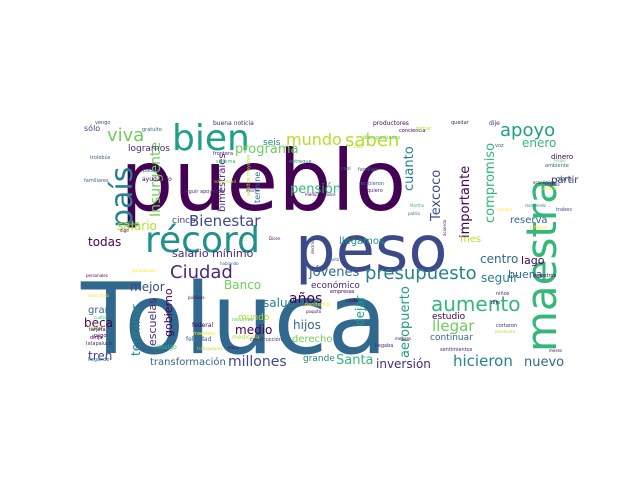 The height and width of the screenshot is (480, 640). Describe the element at coordinates (144, 270) in the screenshot. I see `word-garantizado: garantizado` at that location.